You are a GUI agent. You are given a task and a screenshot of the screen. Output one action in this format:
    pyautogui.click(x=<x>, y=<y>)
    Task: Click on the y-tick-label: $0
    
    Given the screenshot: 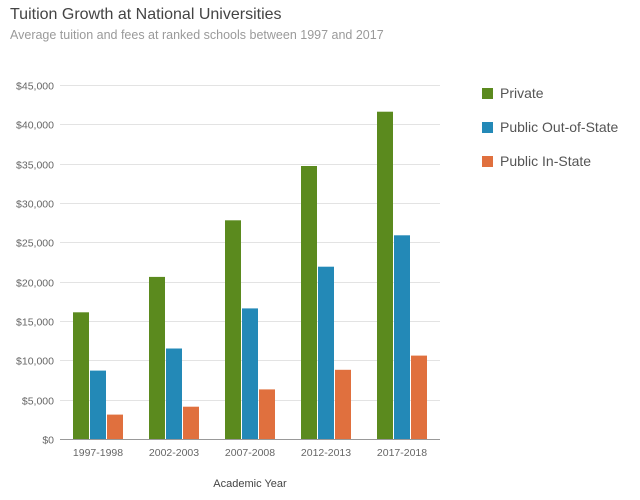 What is the action you would take?
    pyautogui.click(x=48, y=441)
    